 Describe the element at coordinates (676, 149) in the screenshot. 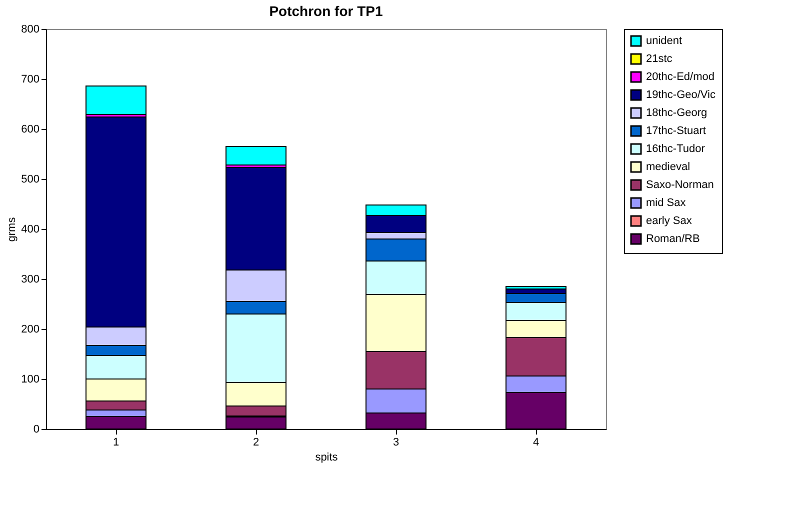

I see `legend-label: 16thc-Tudor` at that location.